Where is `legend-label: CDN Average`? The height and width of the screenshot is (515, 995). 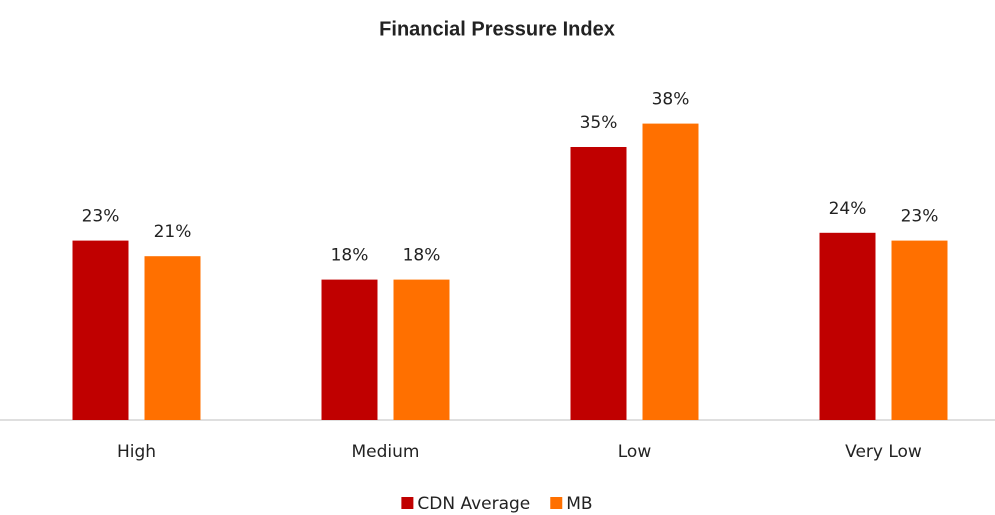
legend-label: CDN Average is located at coordinates (473, 504).